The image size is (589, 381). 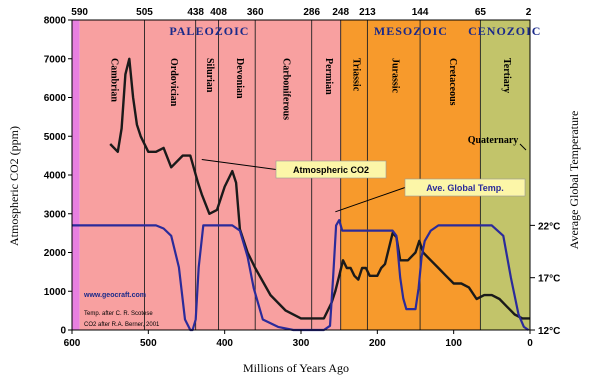 I want to click on temp-tick-label-0: 22°C, so click(x=549, y=226).